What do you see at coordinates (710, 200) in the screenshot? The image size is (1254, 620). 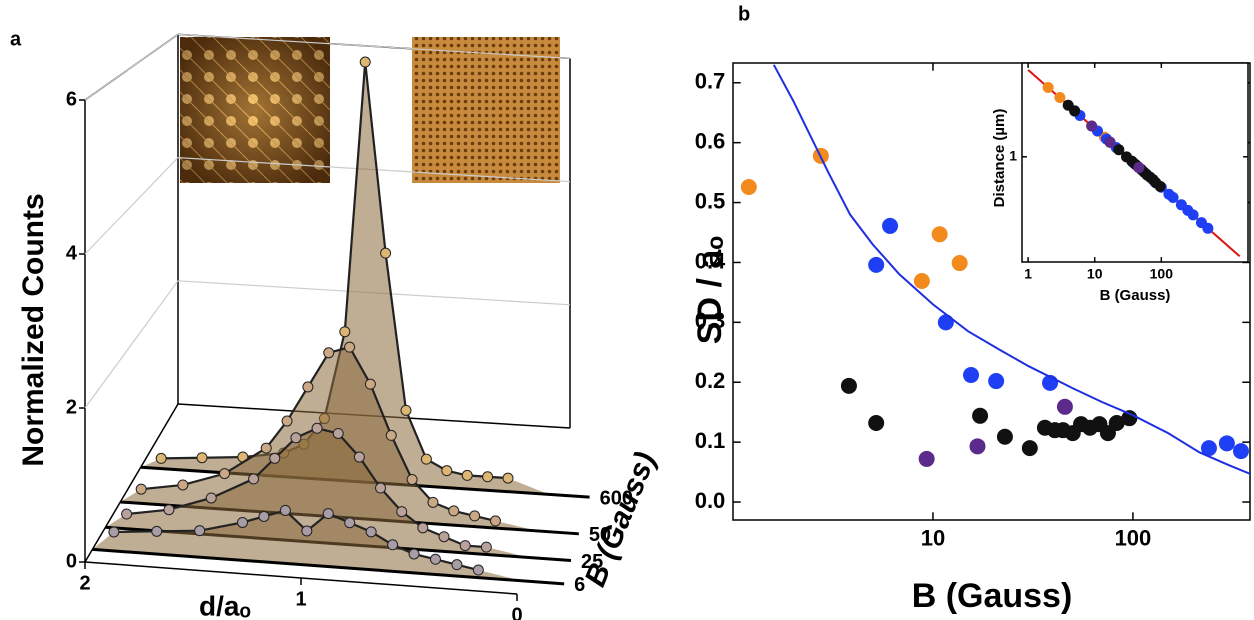 I see `y-tick-label: 0.5` at bounding box center [710, 200].